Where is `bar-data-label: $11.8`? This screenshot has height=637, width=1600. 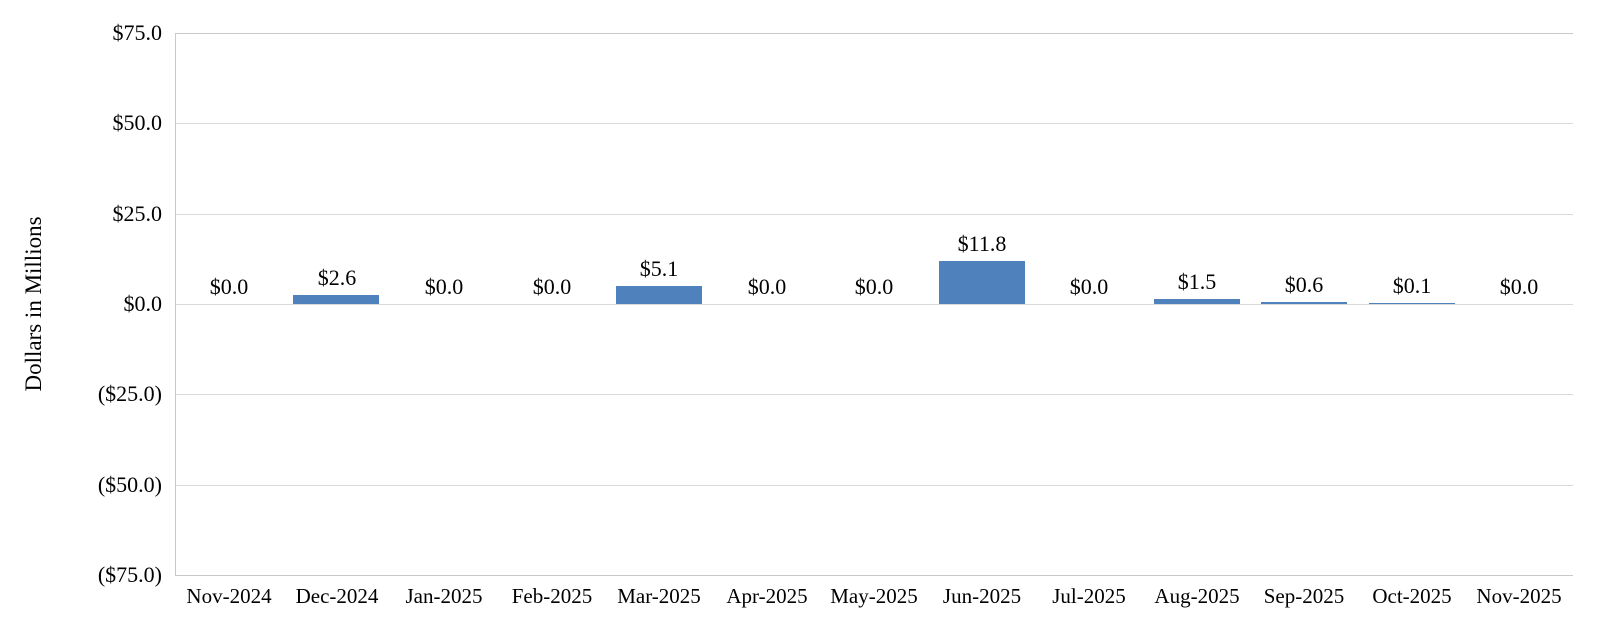
bar-data-label: $11.8 is located at coordinates (982, 243).